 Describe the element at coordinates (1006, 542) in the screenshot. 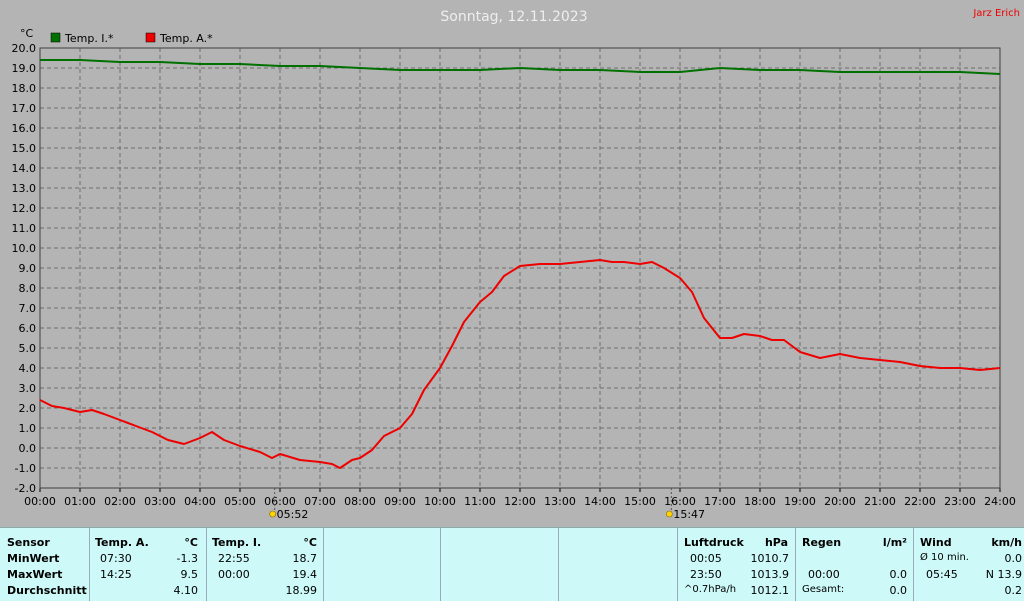

I see `wind-unit: km/h` at that location.